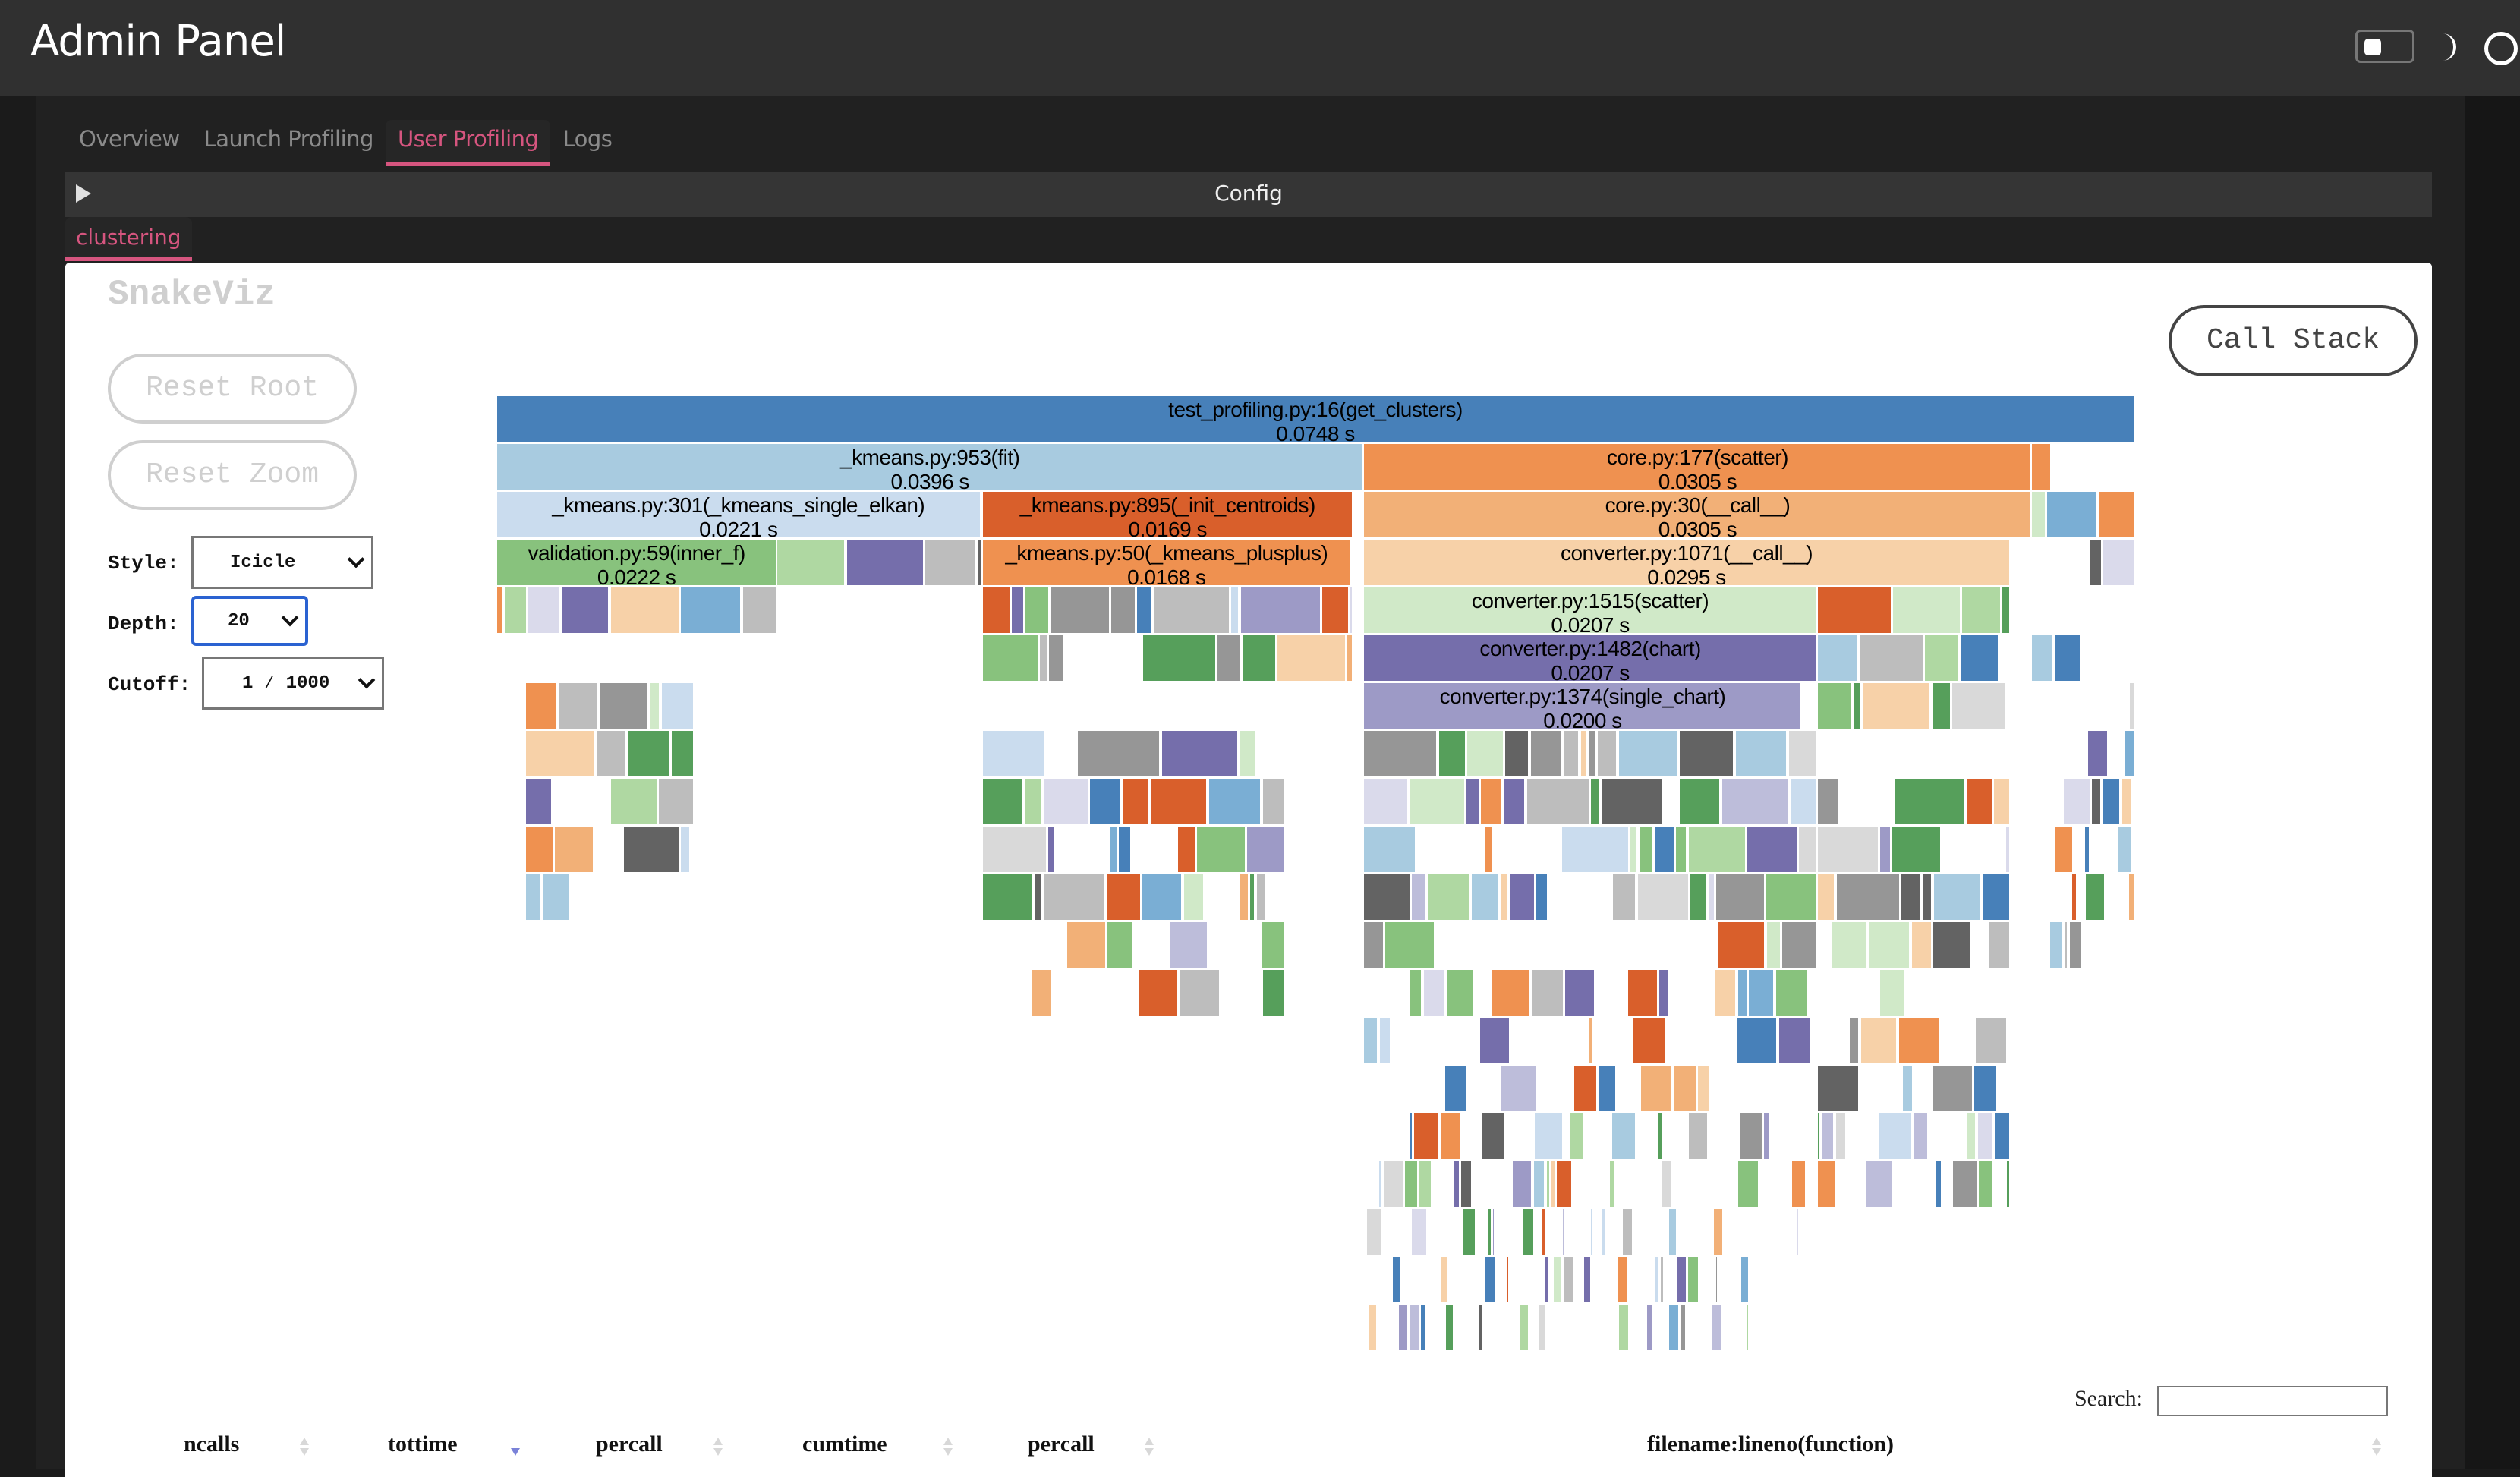 This screenshot has width=2520, height=1477. What do you see at coordinates (1591, 612) in the screenshot?
I see `flame-node: converter.py:1515(scatter) 0.0207 s` at bounding box center [1591, 612].